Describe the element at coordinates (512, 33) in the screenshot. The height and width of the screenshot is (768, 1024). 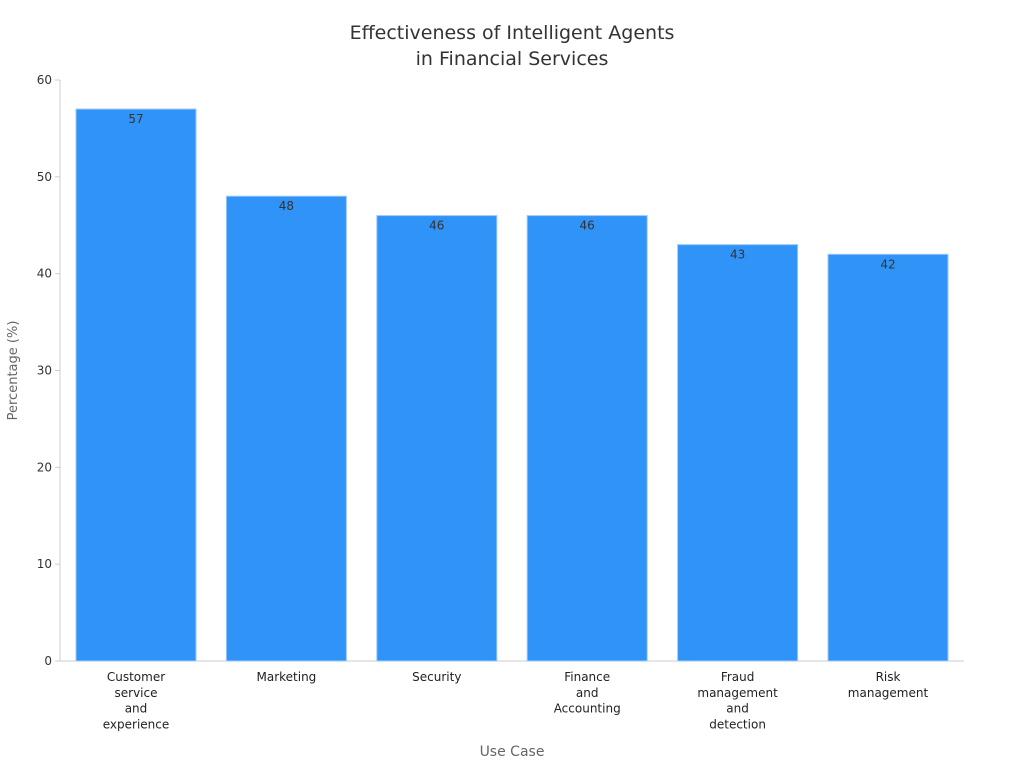
I see `chart-title-line-1: Effectiveness of Intelligent Agents` at that location.